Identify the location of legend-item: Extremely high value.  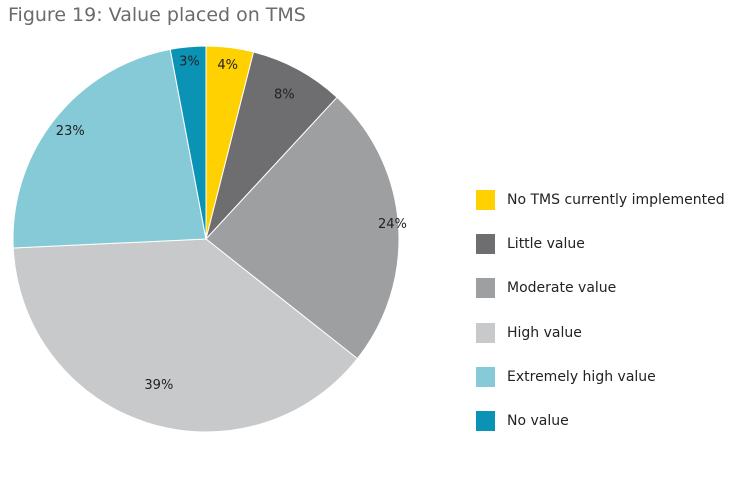
(600, 377).